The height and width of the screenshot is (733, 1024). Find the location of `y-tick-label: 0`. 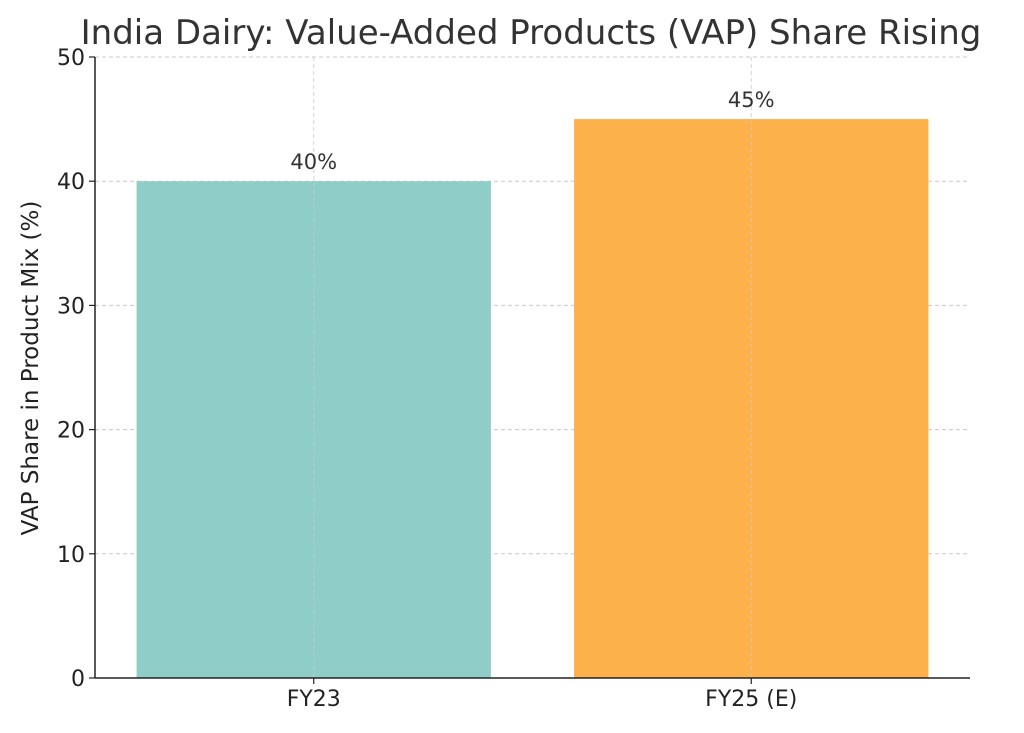

y-tick-label: 0 is located at coordinates (78, 679).